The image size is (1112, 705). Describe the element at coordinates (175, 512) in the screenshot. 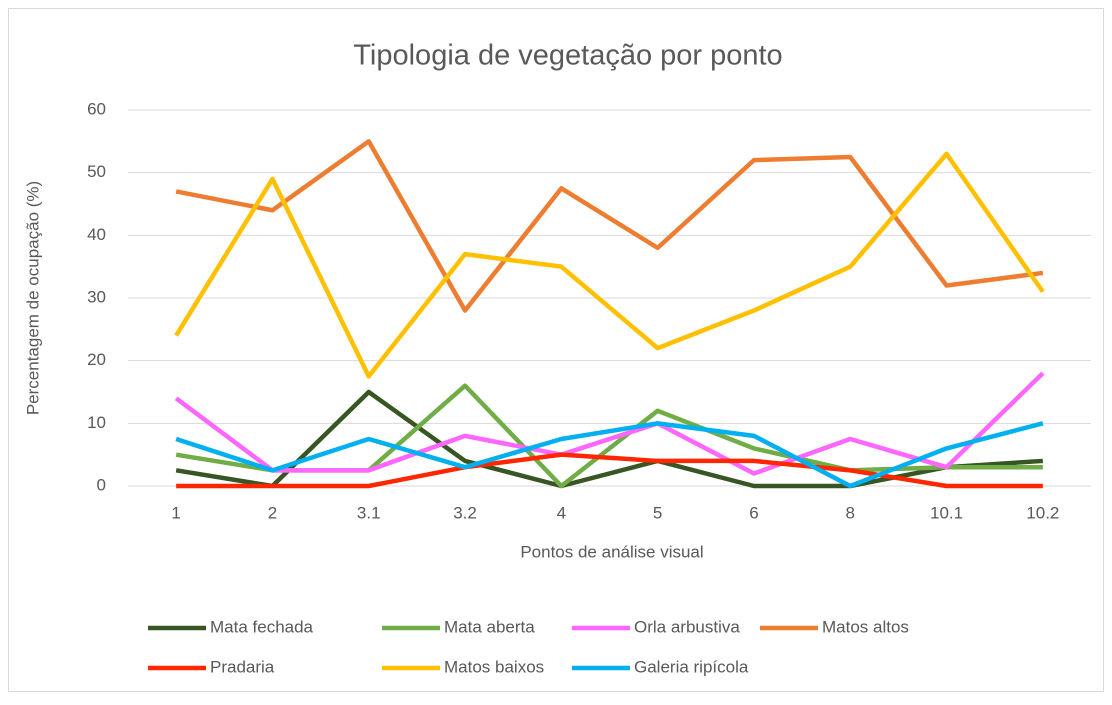

I see `x-tick-label: 1` at that location.